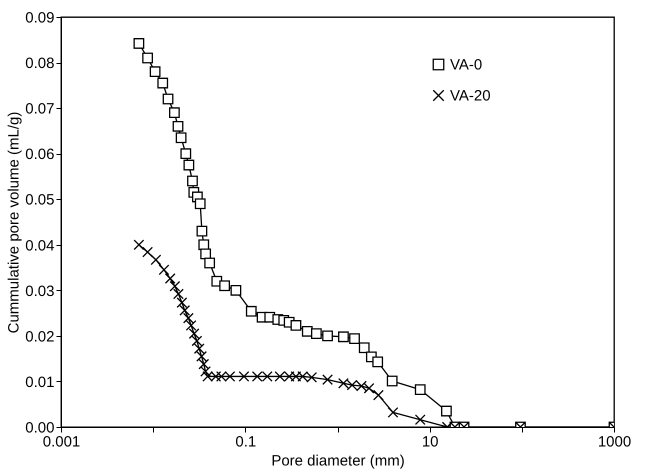 The width and height of the screenshot is (653, 473). I want to click on y-axis-title: Cummulative pore volume (mL/g), so click(13, 223).